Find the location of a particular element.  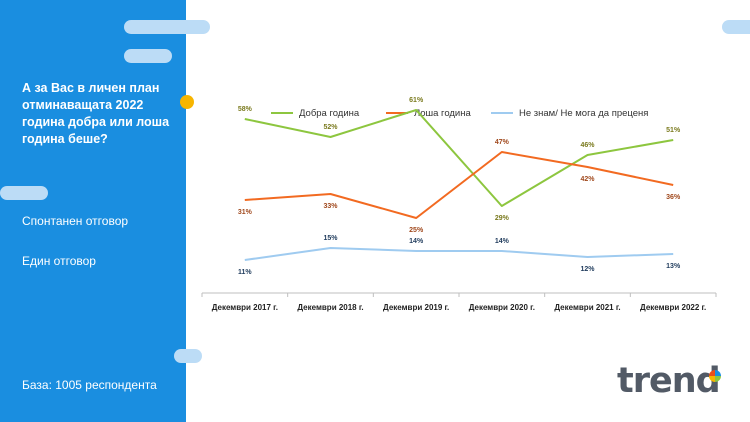

x-tick-label: Декември 2019 г. is located at coordinates (416, 307).